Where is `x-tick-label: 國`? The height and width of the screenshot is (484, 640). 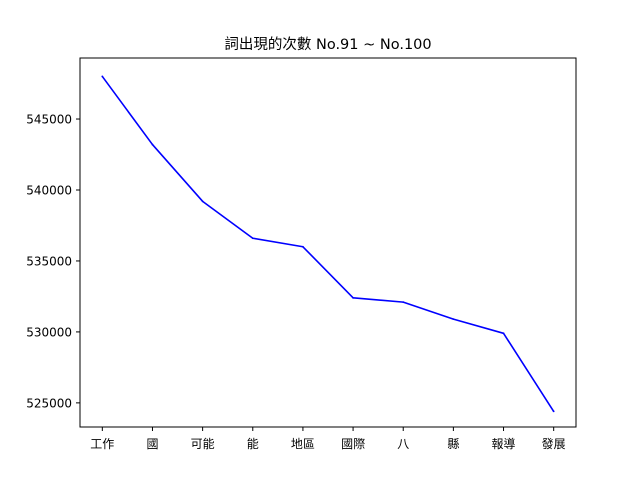
x-tick-label: 國 is located at coordinates (152, 444).